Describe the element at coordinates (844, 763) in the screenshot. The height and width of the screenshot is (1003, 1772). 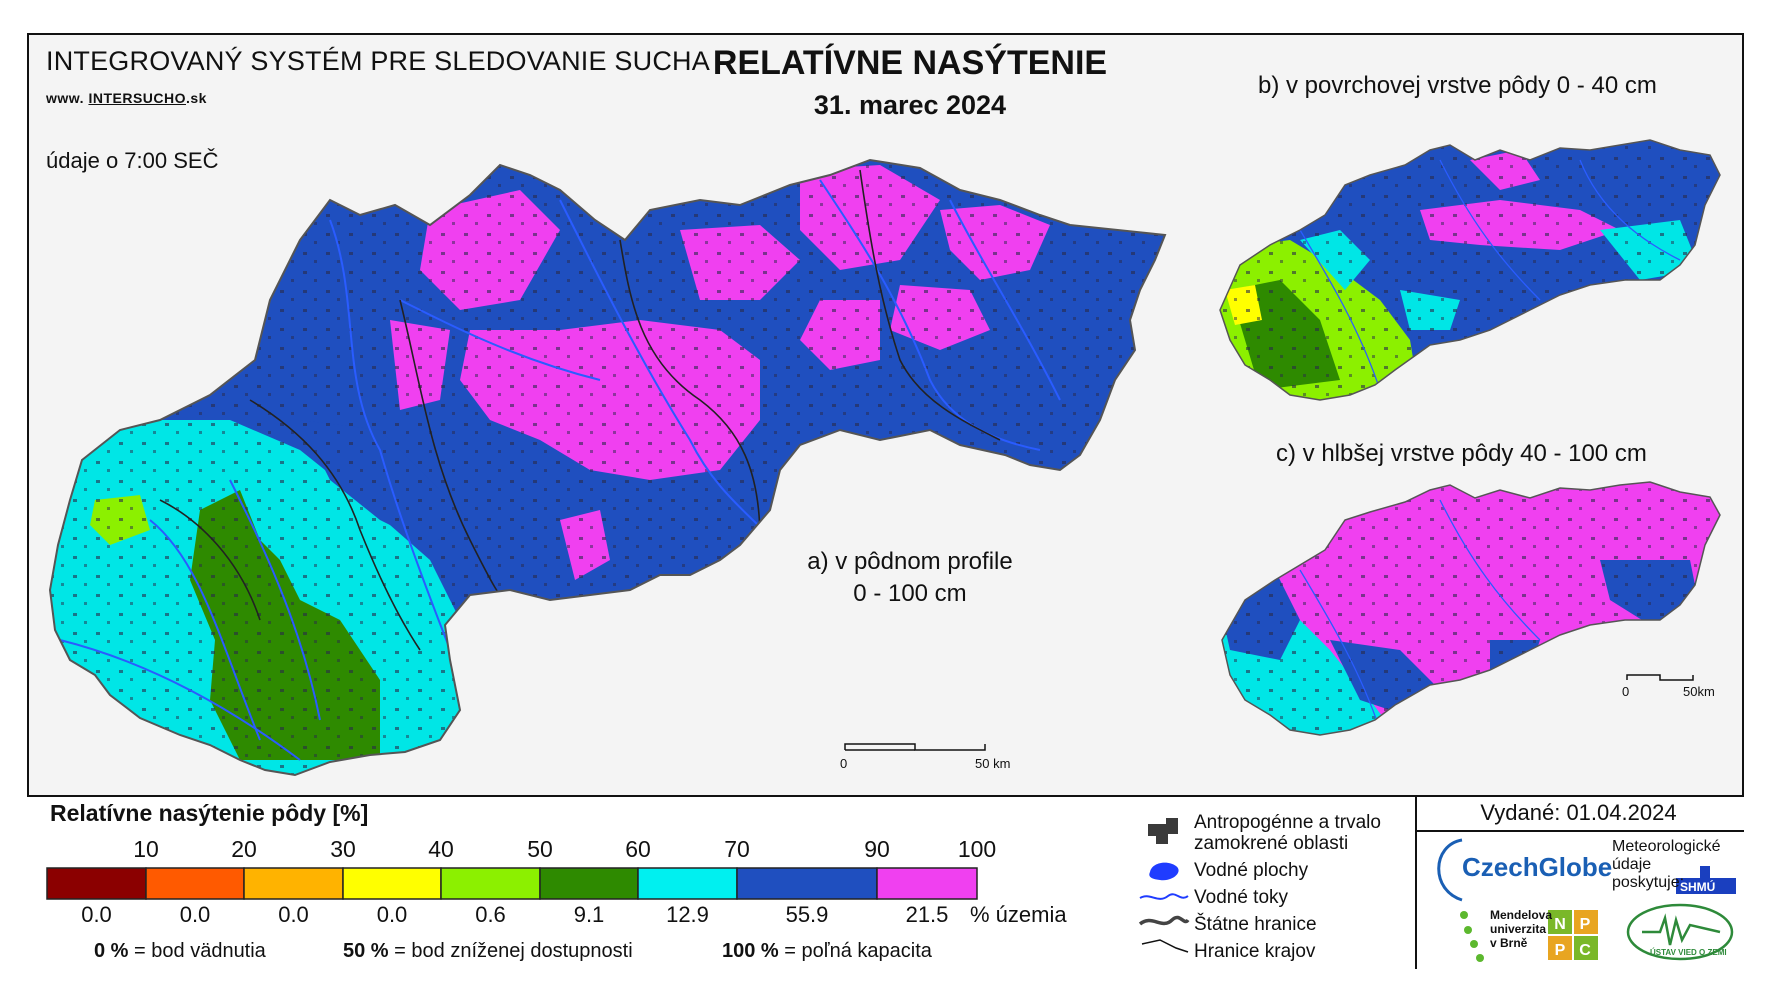
I see `scale-main-zero: 0` at that location.